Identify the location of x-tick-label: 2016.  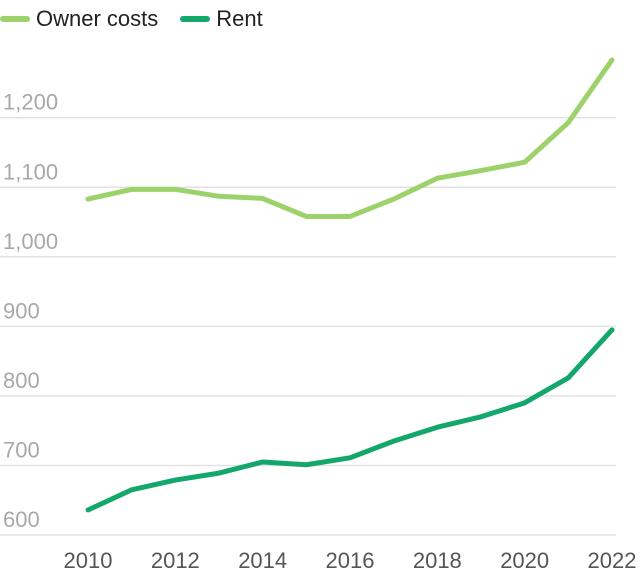
(350, 560).